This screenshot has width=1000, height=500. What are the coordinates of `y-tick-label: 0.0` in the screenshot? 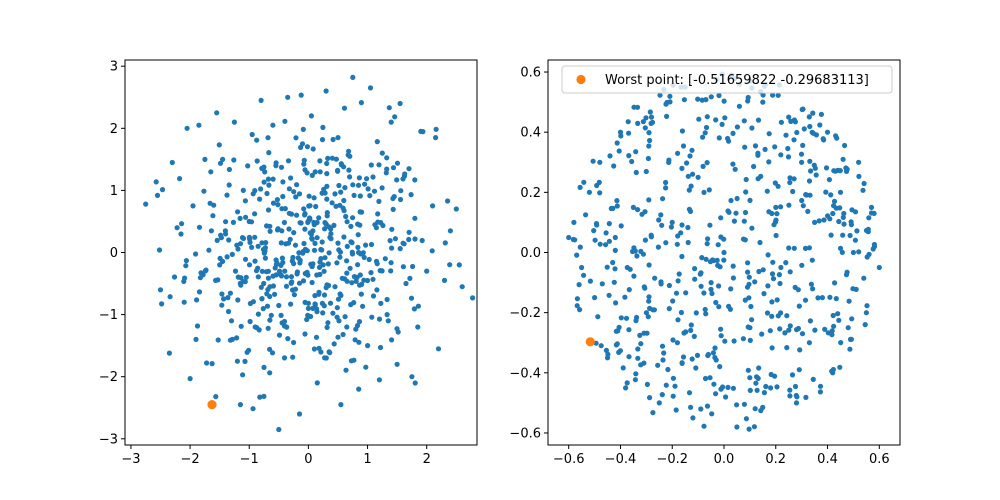 It's located at (530, 253).